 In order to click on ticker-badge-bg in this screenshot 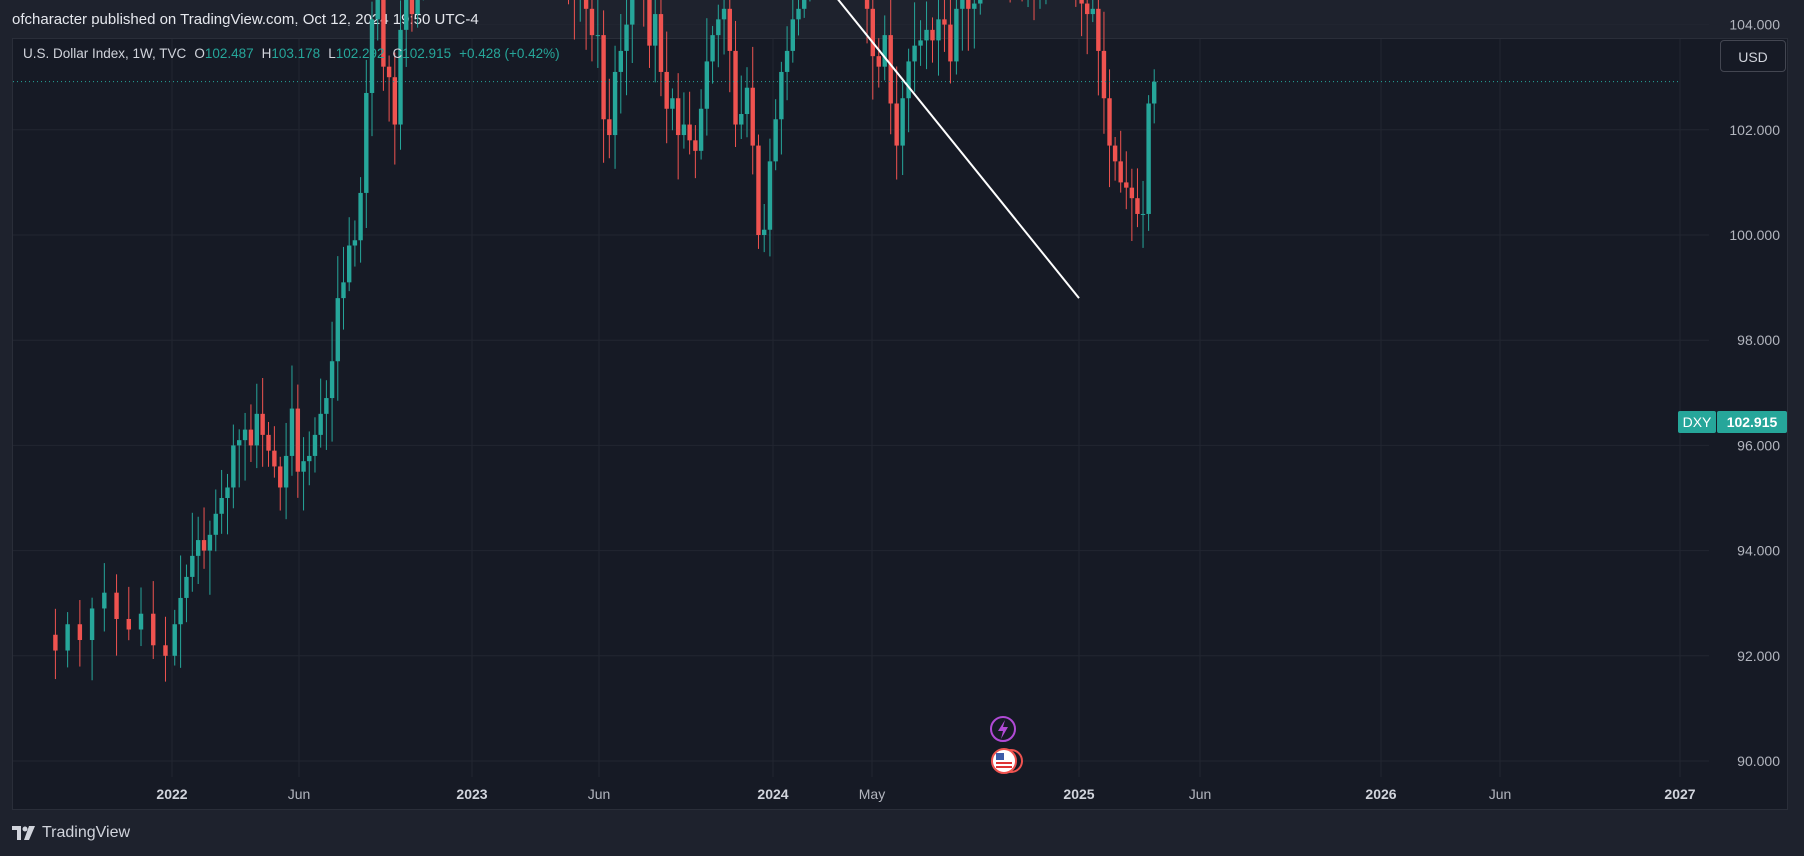, I will do `click(1697, 422)`.